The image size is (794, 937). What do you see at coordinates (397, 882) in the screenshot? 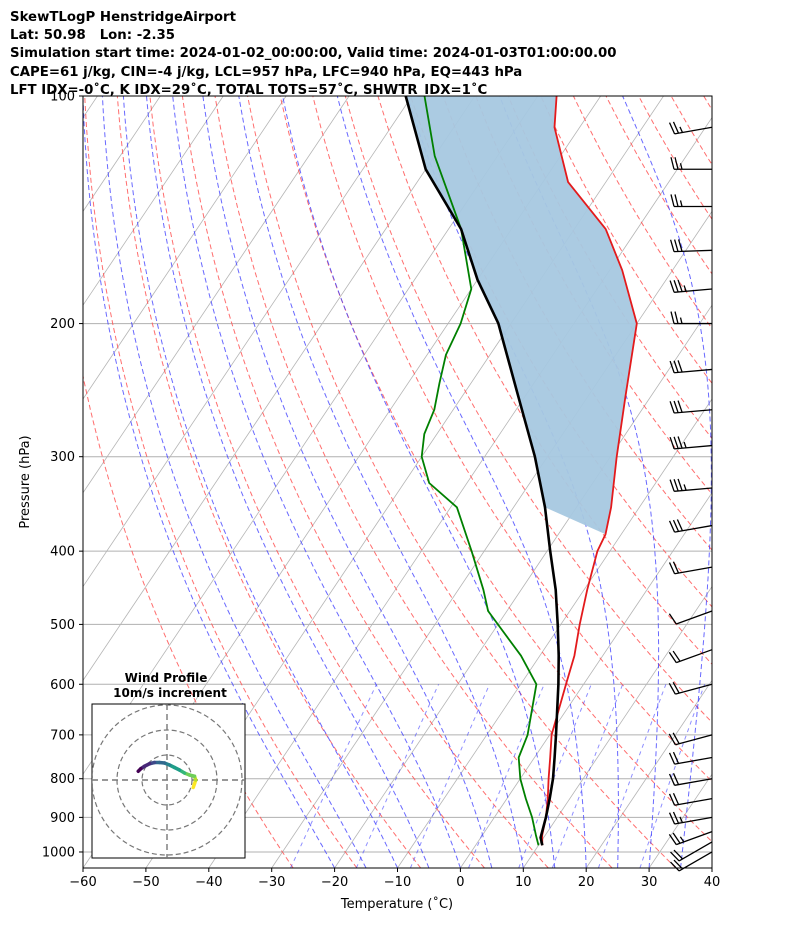
I see `x-tick-label: −10` at bounding box center [397, 882].